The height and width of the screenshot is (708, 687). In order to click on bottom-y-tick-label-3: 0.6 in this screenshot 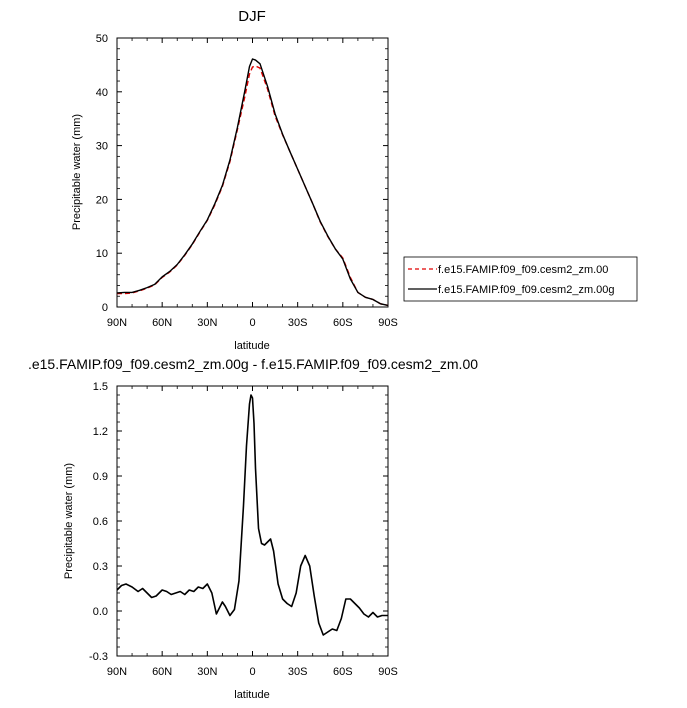, I will do `click(100, 522)`.